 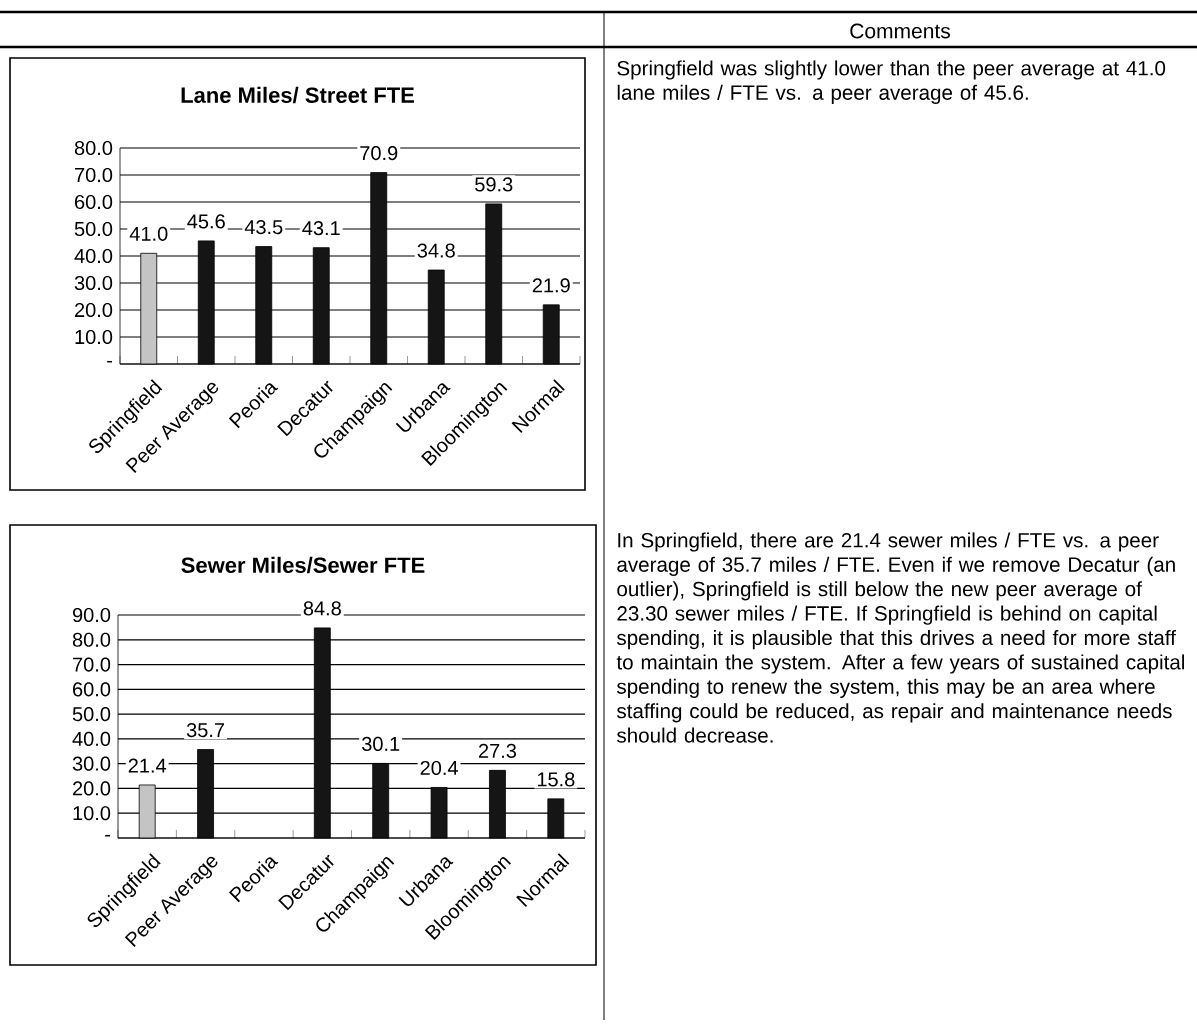 What do you see at coordinates (303, 565) in the screenshot?
I see `chart-title: Sewer Miles/Sewer FTE` at bounding box center [303, 565].